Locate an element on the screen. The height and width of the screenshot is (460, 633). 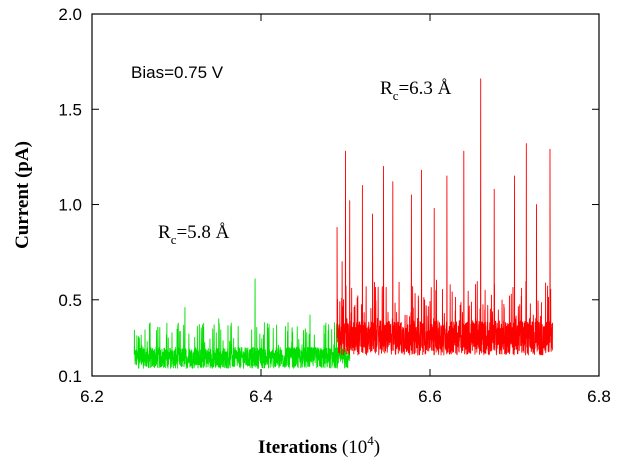
x-tick-label: 6.2 is located at coordinates (92, 396).